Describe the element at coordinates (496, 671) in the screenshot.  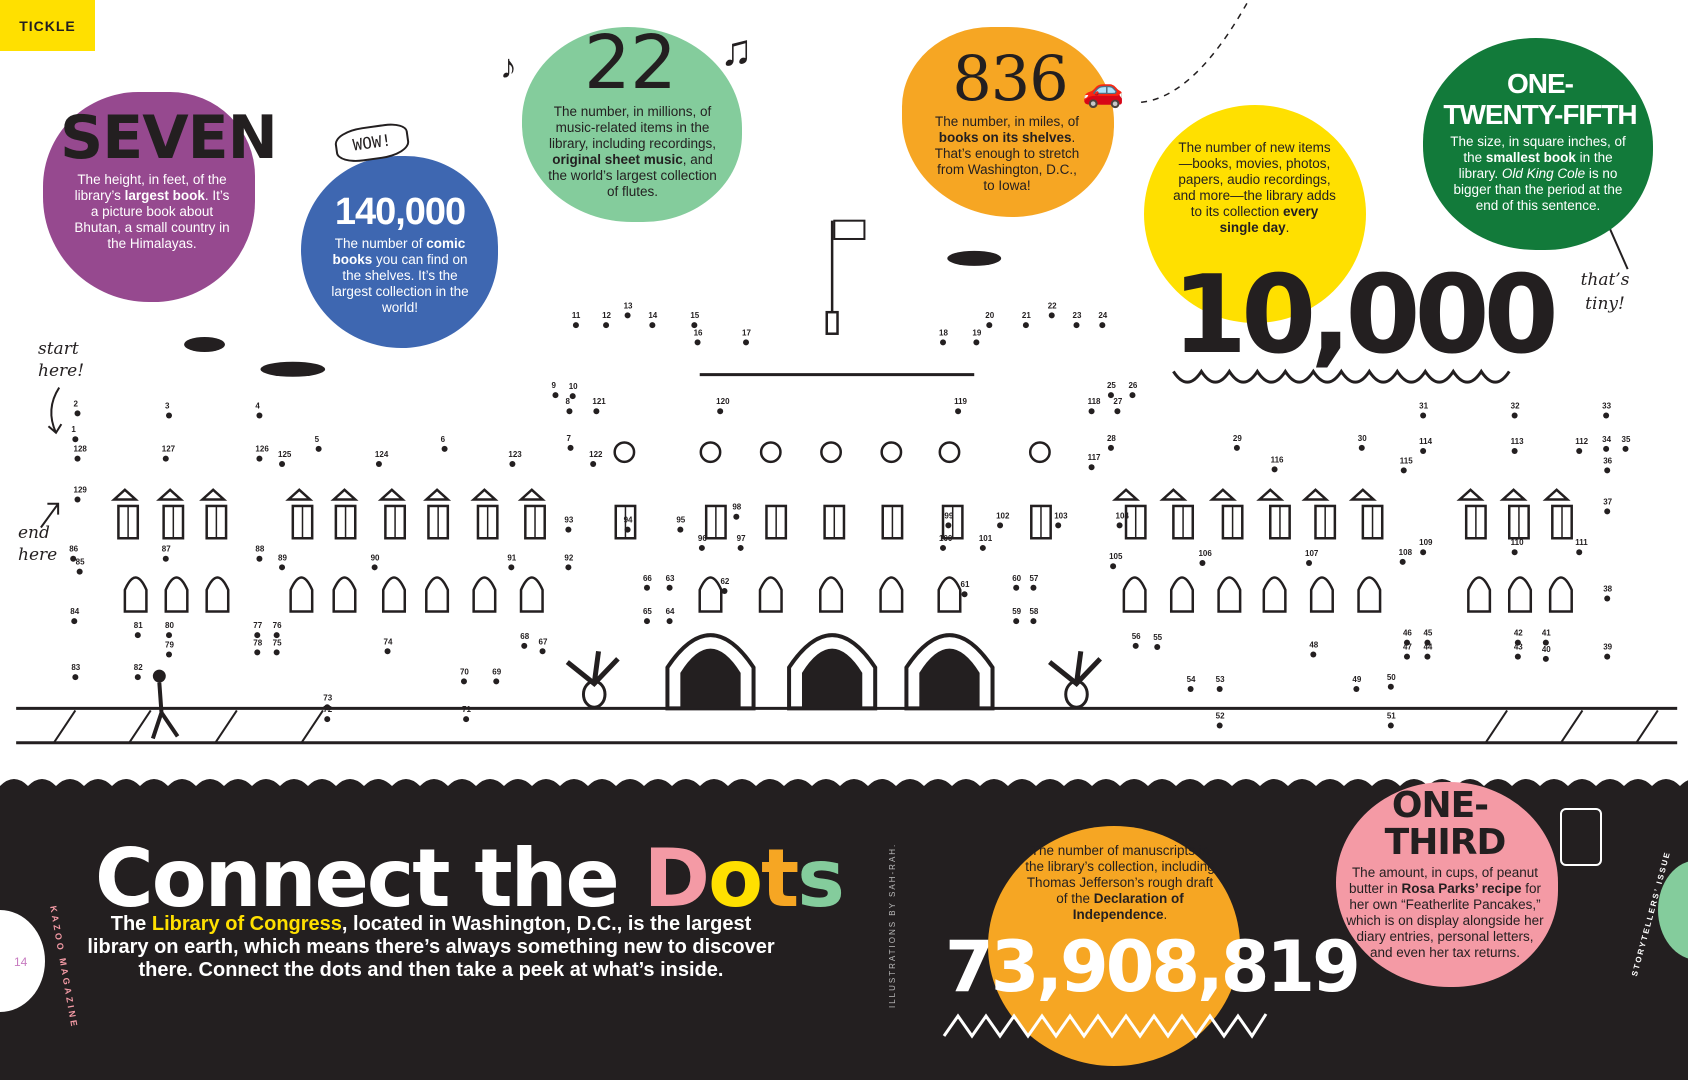
I see `puzzle-dot-label: 69` at that location.